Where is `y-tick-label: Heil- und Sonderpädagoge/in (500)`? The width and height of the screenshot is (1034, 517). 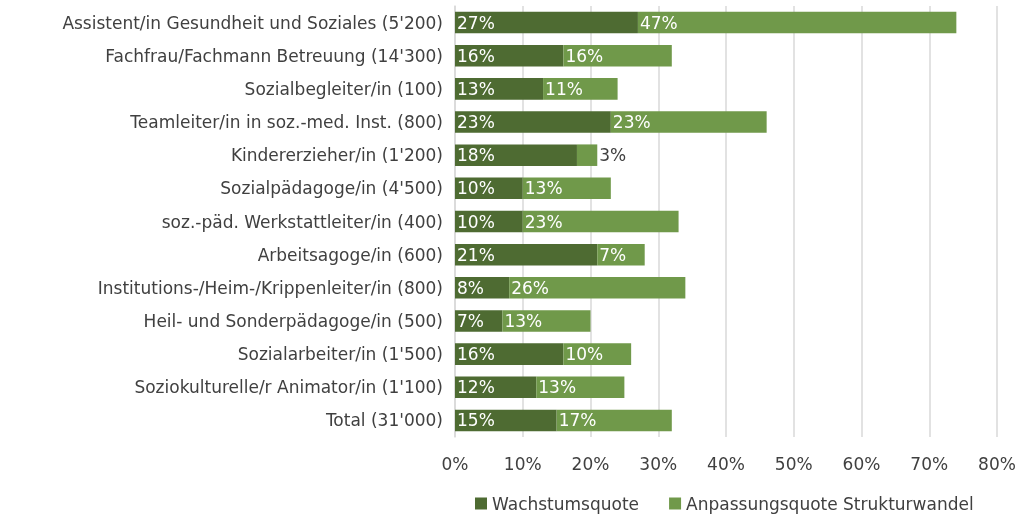
y-tick-label: Heil- und Sonderpädagoge/in (500) is located at coordinates (293, 320).